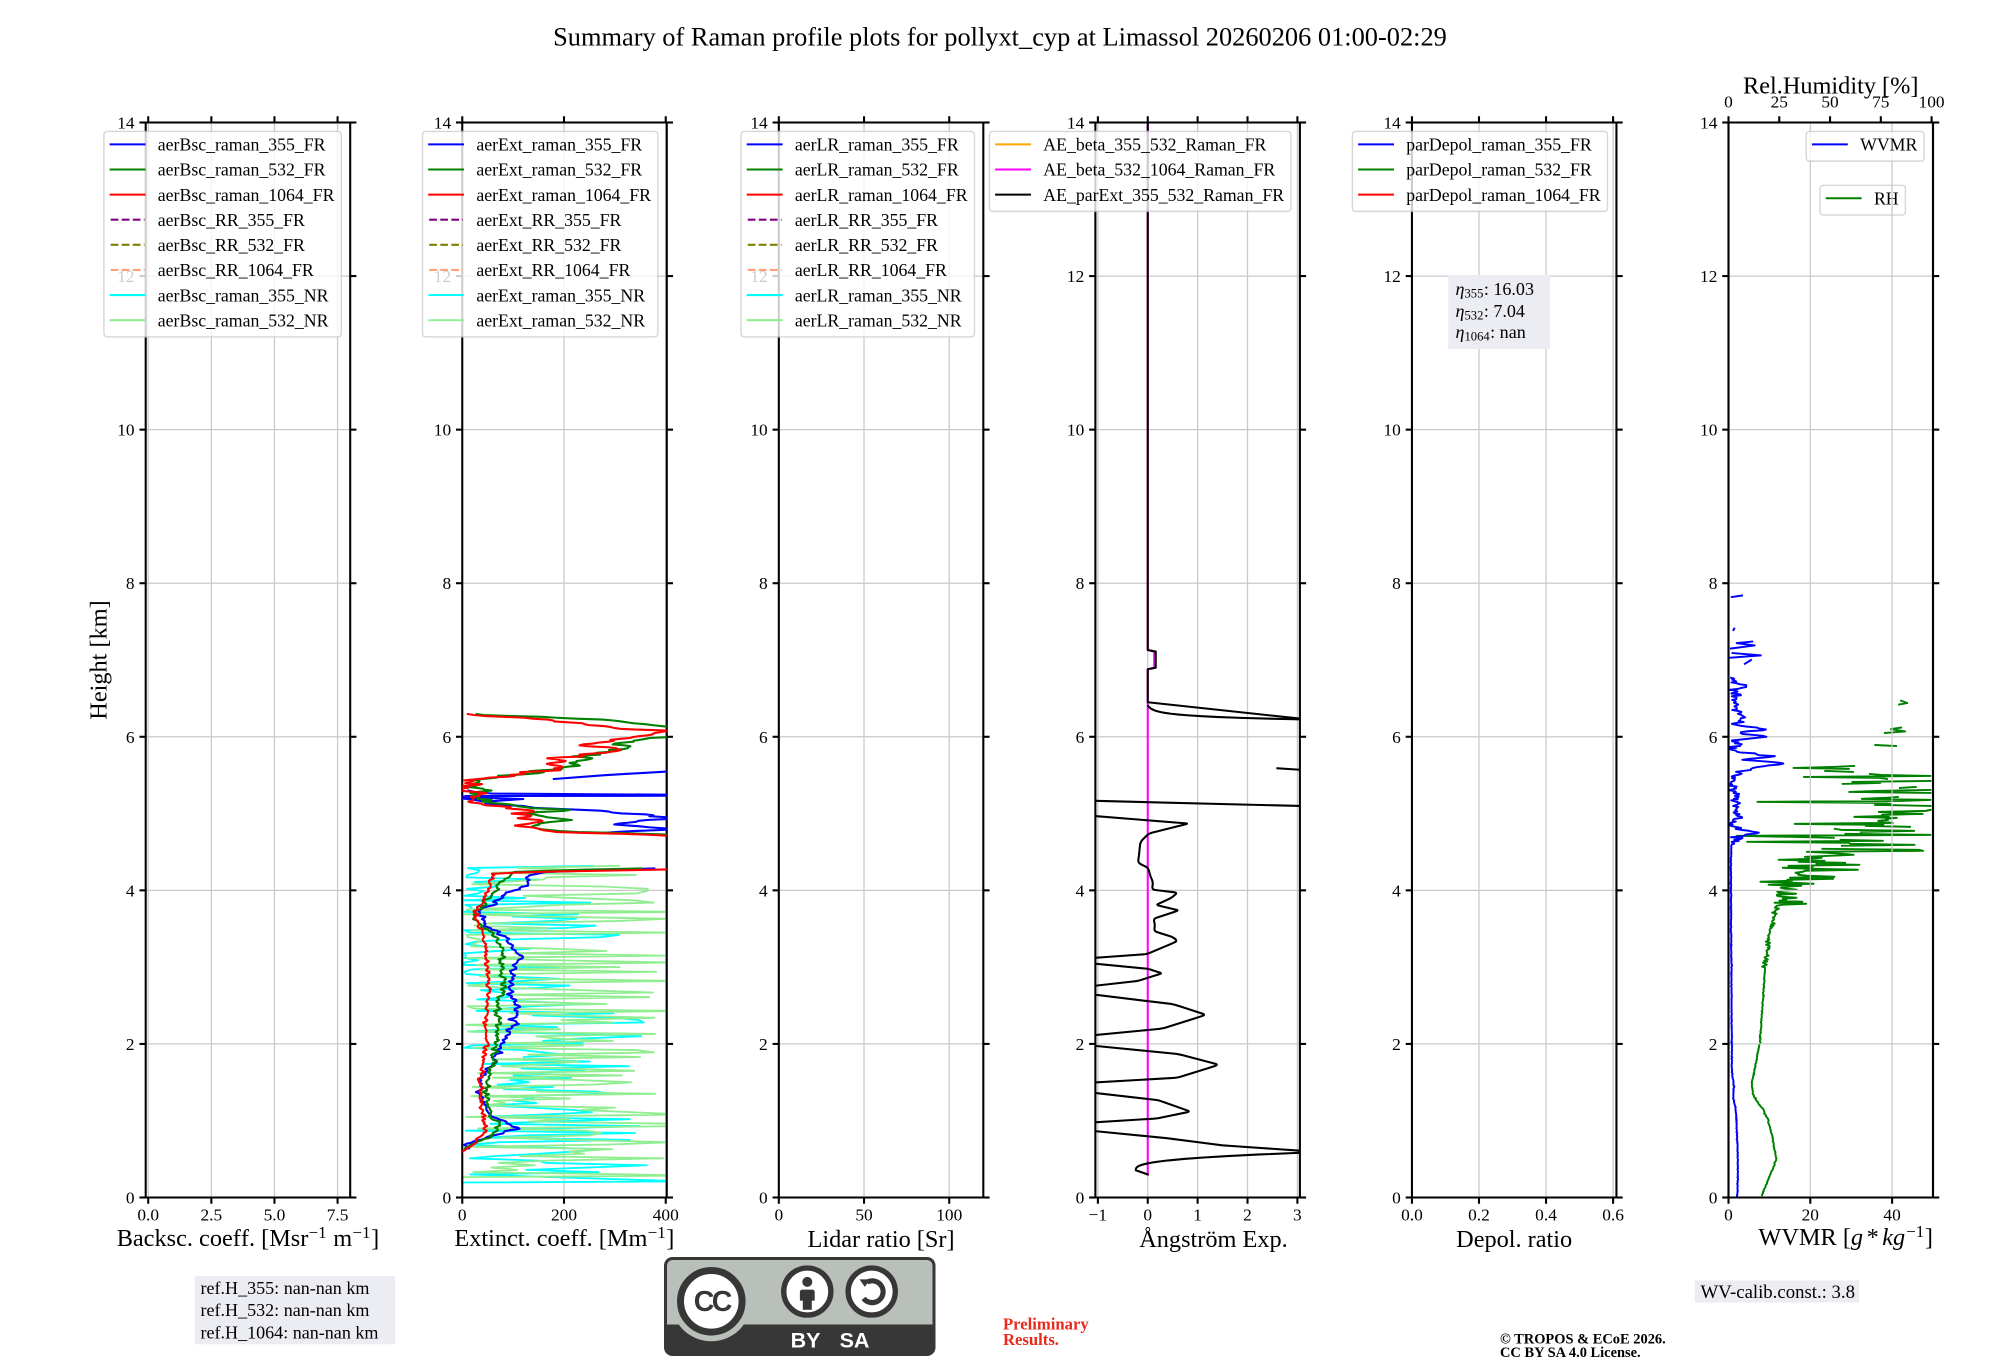  Describe the element at coordinates (1098, 1215) in the screenshot. I see `svg-text: −1` at that location.